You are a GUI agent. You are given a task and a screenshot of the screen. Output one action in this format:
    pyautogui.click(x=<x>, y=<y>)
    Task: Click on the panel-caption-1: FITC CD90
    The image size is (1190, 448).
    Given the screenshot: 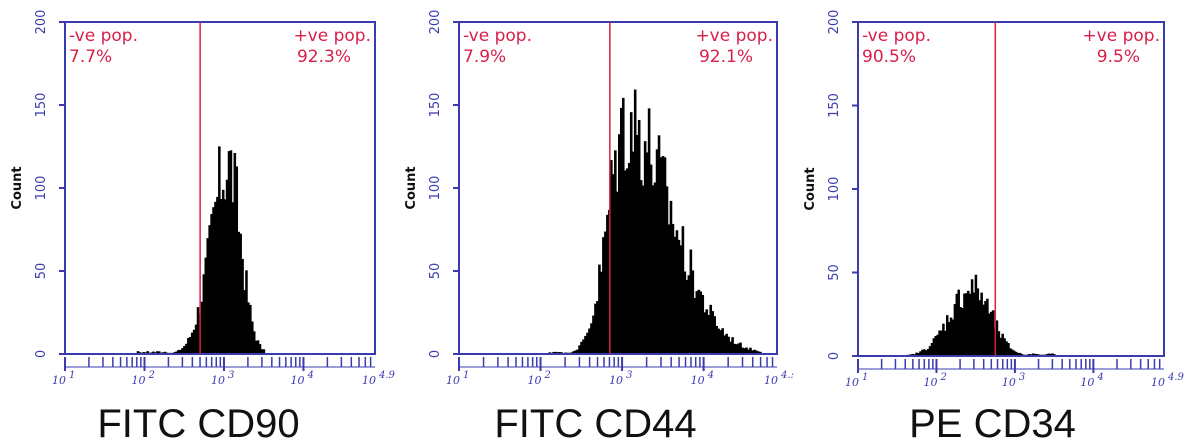 What is the action you would take?
    pyautogui.click(x=198, y=424)
    